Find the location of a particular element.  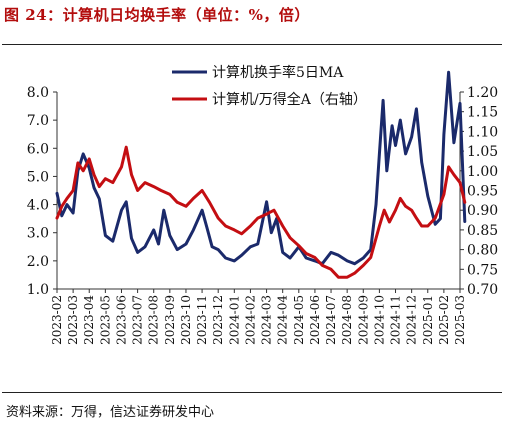

x-tick-label: 2023-05 is located at coordinates (105, 320).